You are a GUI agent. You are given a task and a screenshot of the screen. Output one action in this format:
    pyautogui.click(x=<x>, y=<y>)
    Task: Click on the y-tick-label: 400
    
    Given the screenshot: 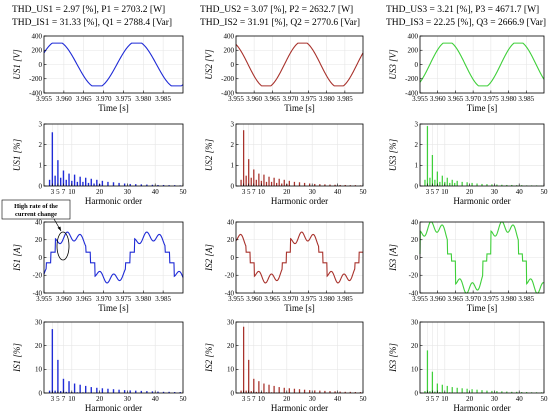 What is the action you would take?
    pyautogui.click(x=413, y=36)
    